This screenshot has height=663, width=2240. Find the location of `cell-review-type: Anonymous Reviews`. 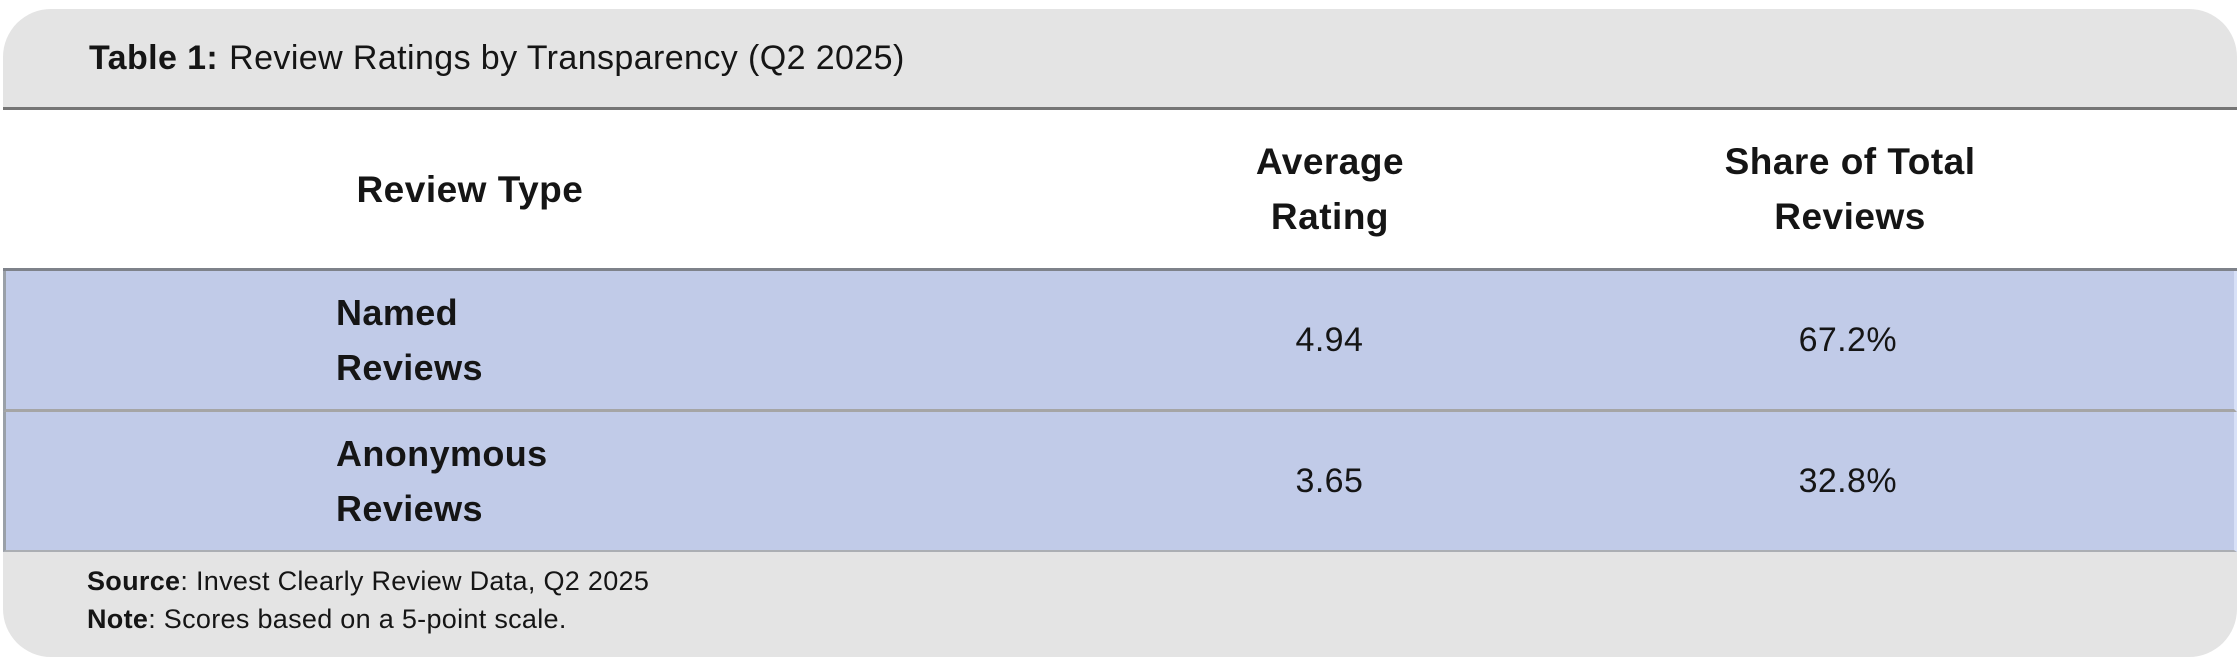

cell-review-type: Anonymous Reviews is located at coordinates (471, 481).